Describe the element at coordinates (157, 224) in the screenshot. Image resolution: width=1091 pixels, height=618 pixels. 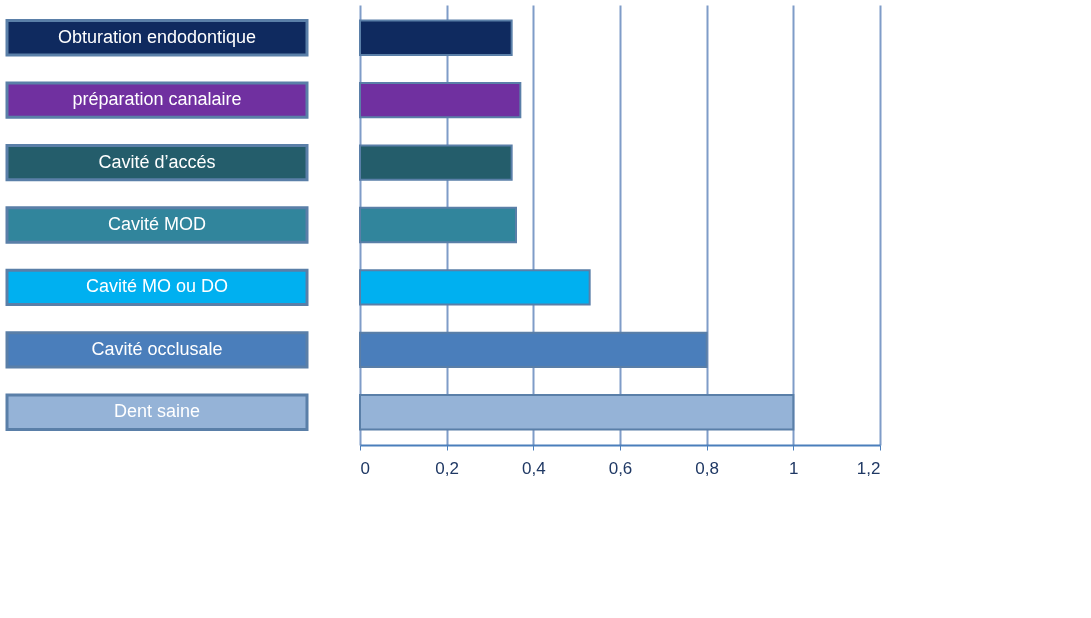
I see `y-tick-label: Cavité MOD` at that location.